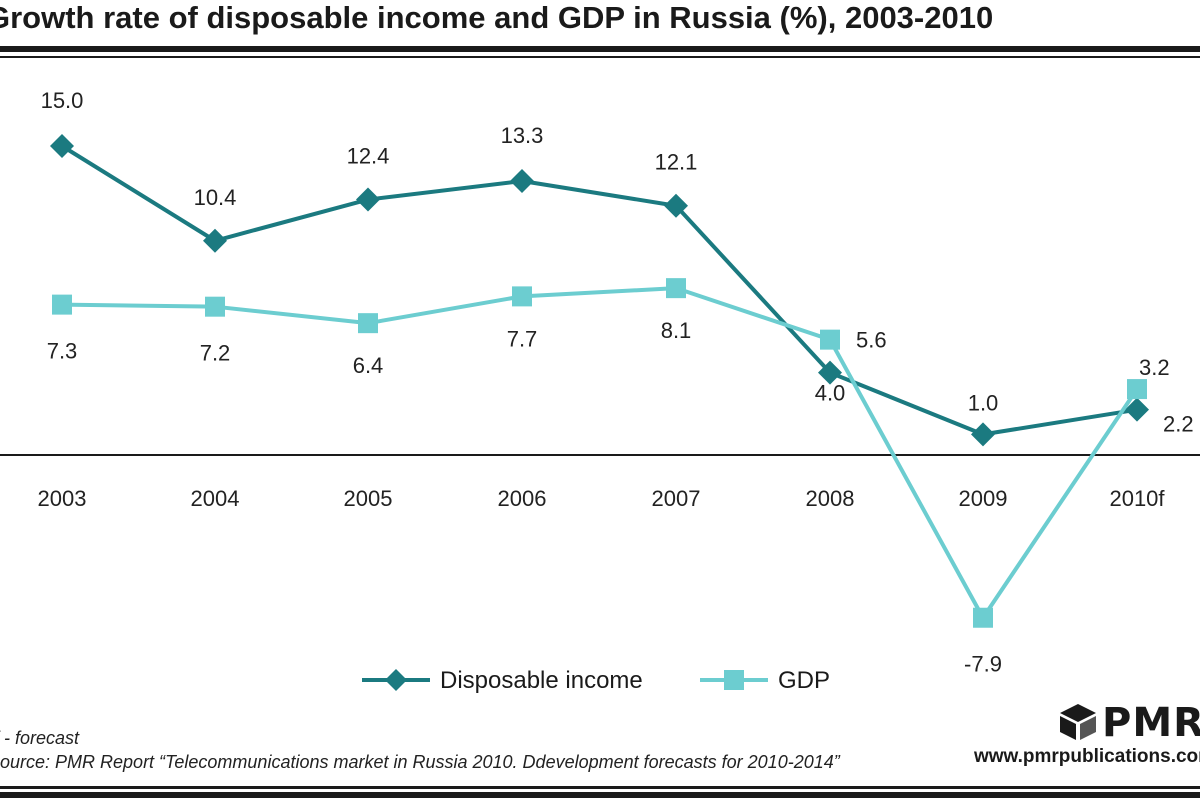 The width and height of the screenshot is (1200, 800). What do you see at coordinates (600, 795) in the screenshot?
I see `bottom-rule-thick` at bounding box center [600, 795].